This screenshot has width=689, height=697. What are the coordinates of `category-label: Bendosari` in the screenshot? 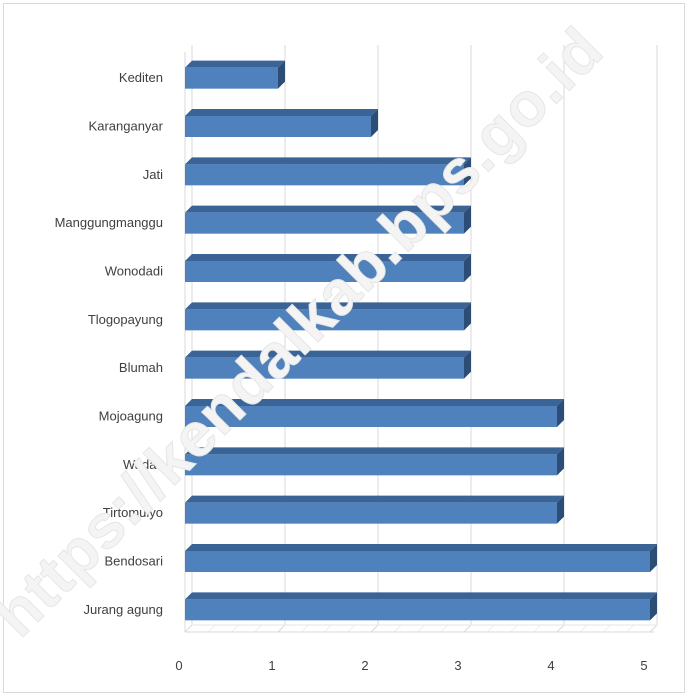 It's located at (133, 561).